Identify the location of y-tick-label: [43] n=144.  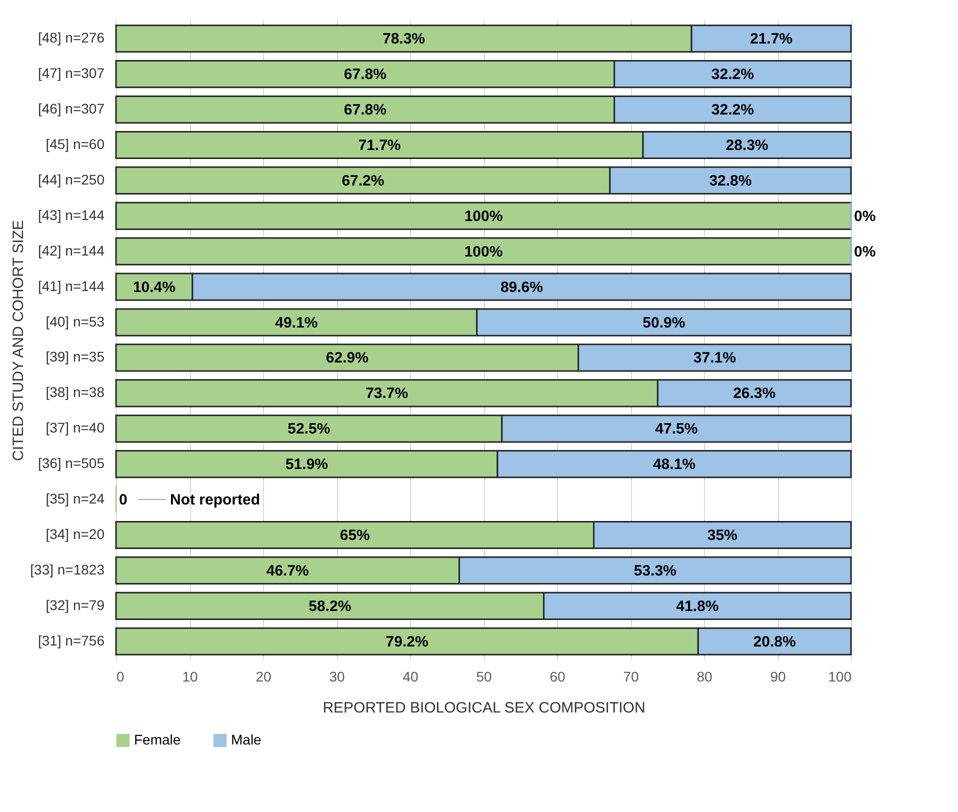
(71, 214).